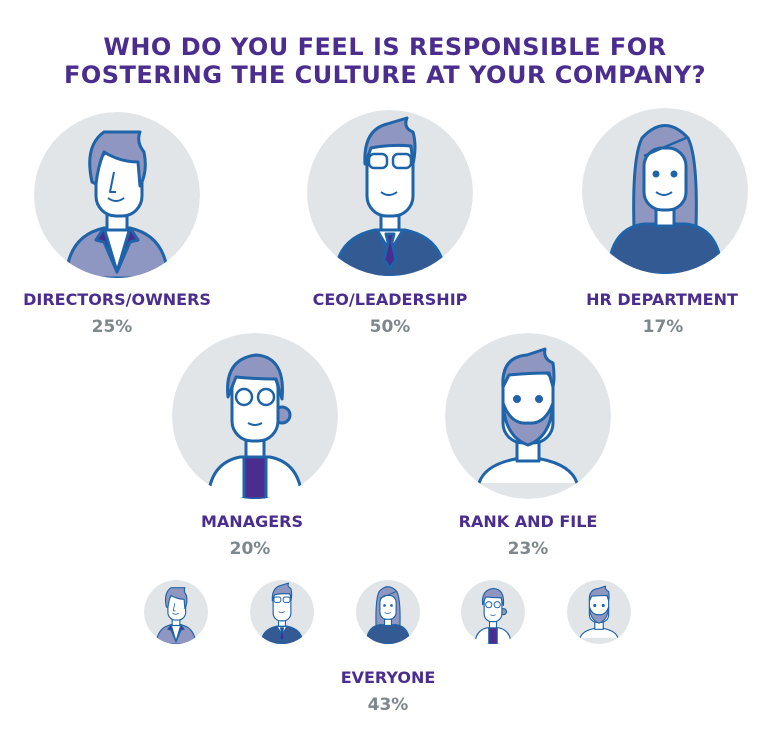  Describe the element at coordinates (388, 705) in the screenshot. I see `percent-label: 43%` at that location.